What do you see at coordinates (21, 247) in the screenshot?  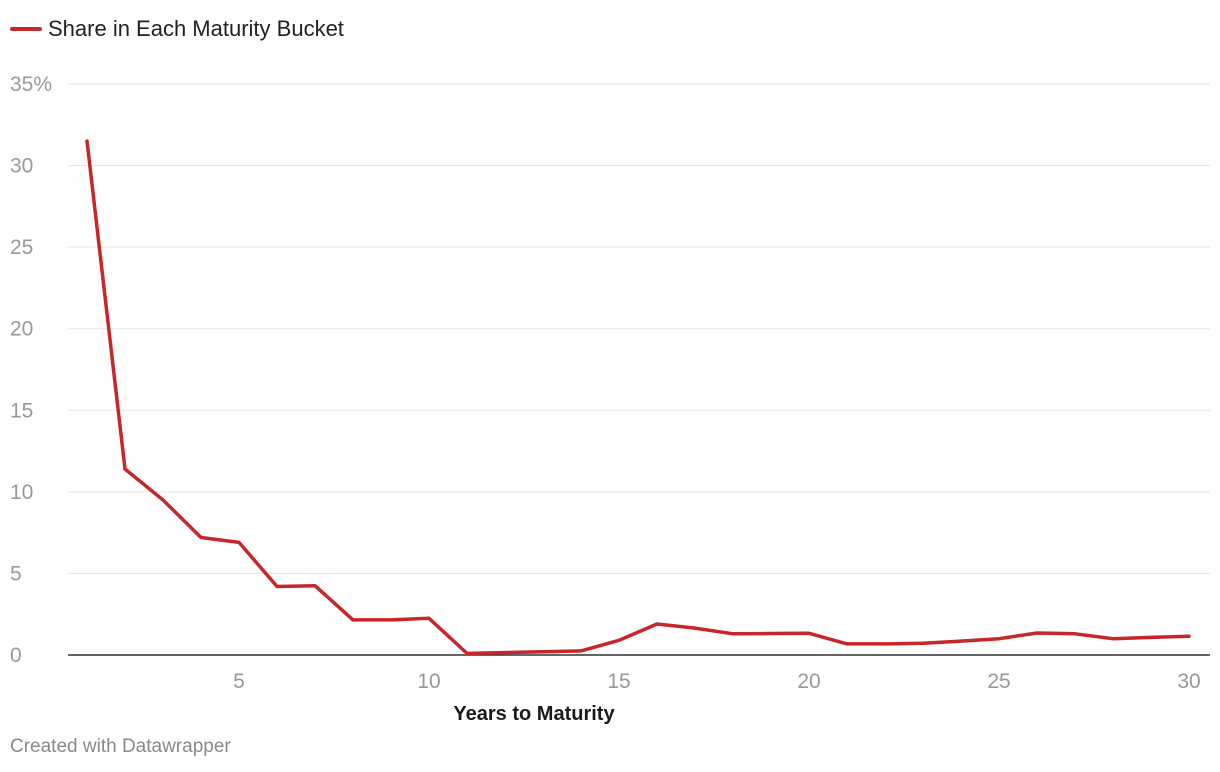 I see `y-tick-label: 25` at bounding box center [21, 247].